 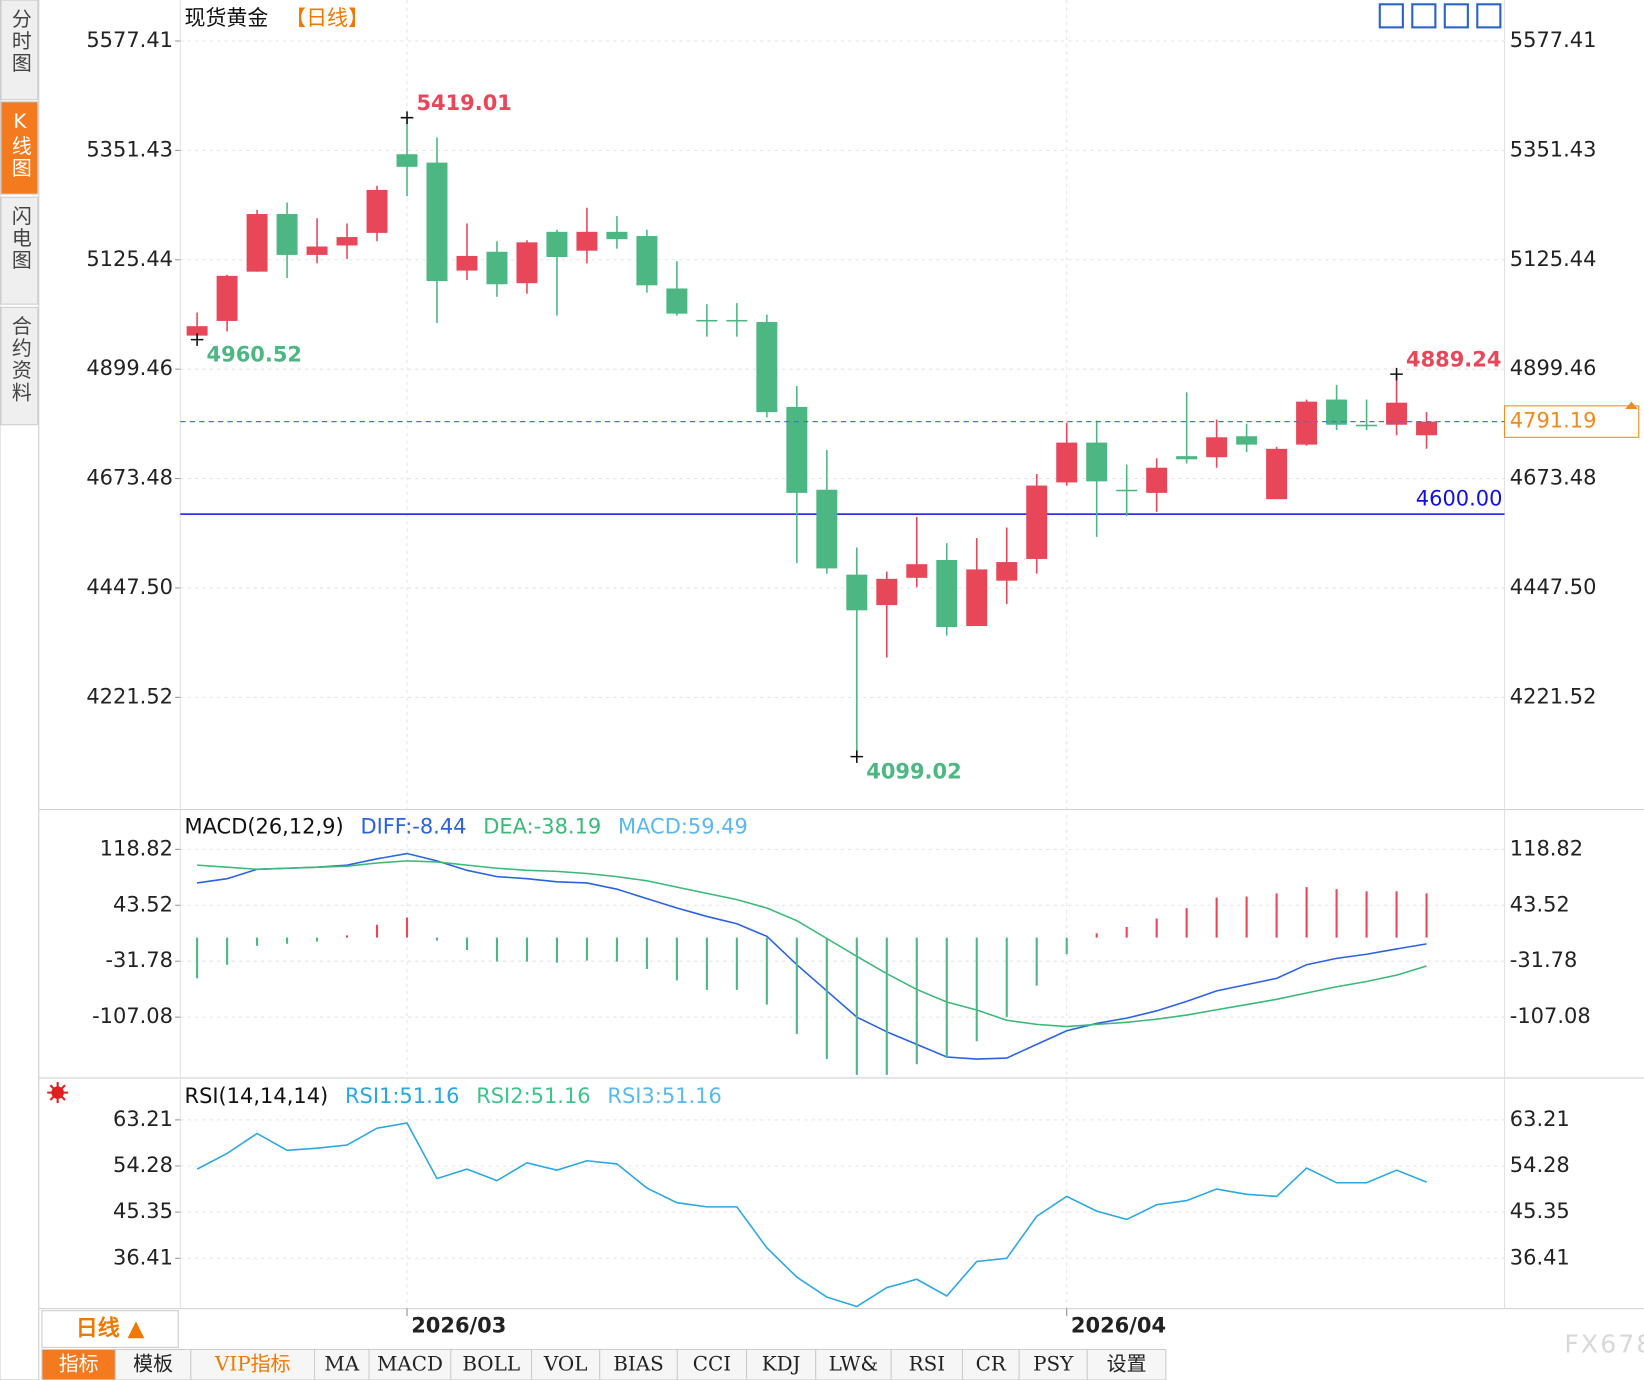 I want to click on y-tick-label-right: 5351.43, so click(x=1553, y=149).